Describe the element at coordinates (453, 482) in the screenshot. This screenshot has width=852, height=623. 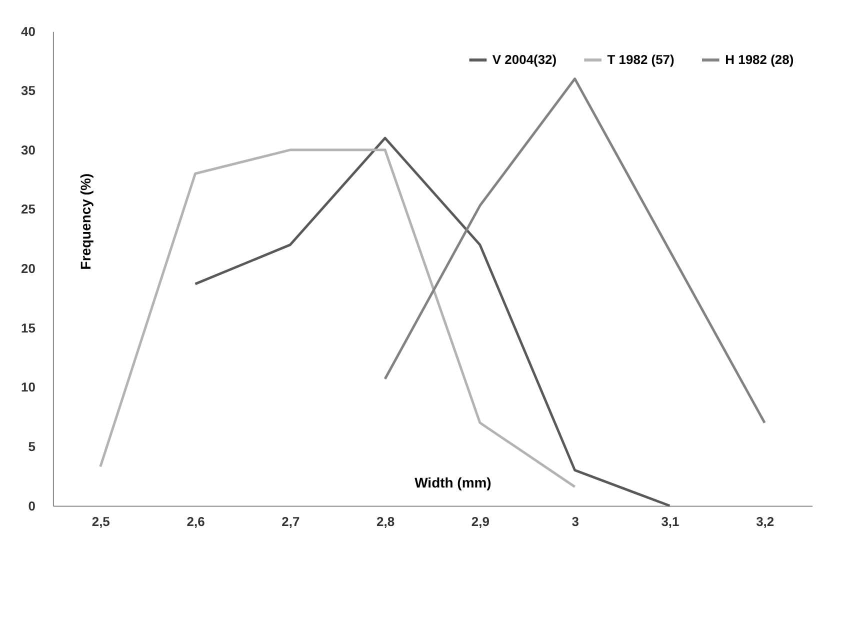
I see `x-axis-title: Width (mm)` at that location.